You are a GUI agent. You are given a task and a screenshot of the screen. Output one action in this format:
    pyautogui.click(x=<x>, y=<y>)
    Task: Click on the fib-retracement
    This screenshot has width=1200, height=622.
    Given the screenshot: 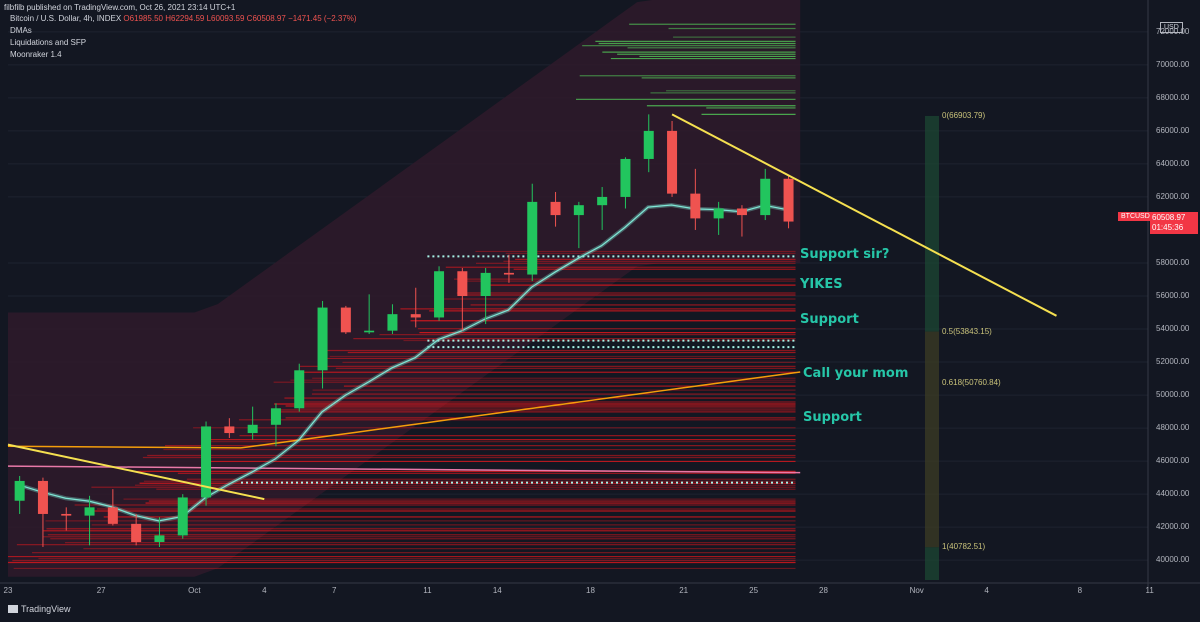 What is the action you would take?
    pyautogui.click(x=932, y=347)
    